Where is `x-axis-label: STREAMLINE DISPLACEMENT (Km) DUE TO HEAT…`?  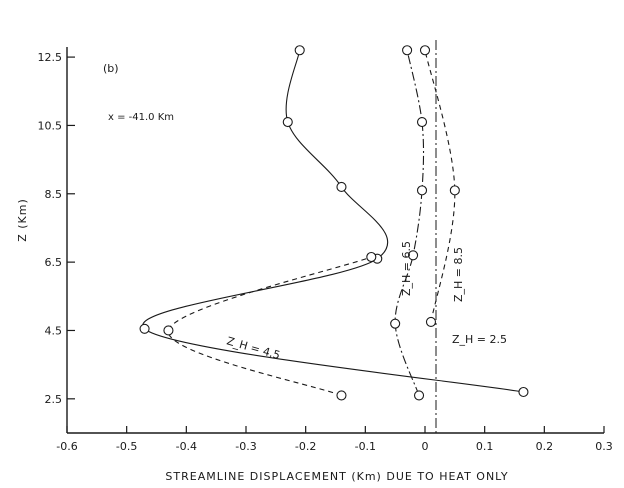 x-axis-label: STREAMLINE DISPLACEMENT (Km) DUE TO HEAT… is located at coordinates (336, 476).